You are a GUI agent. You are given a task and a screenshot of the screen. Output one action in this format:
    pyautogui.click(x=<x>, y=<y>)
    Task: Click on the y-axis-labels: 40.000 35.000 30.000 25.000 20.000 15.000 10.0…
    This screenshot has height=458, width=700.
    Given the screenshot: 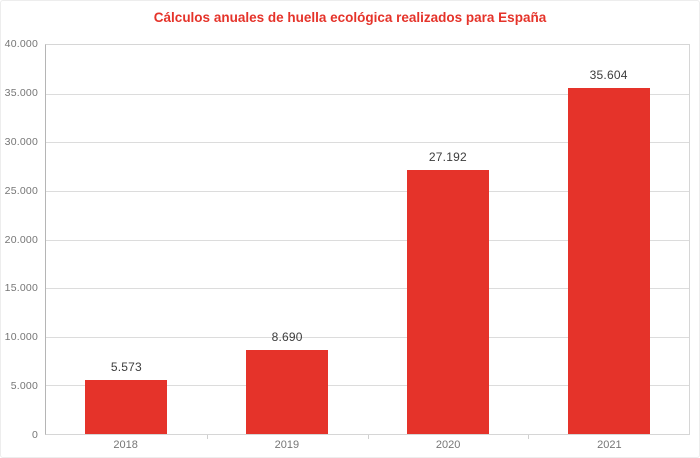 What is the action you would take?
    pyautogui.click(x=19, y=239)
    